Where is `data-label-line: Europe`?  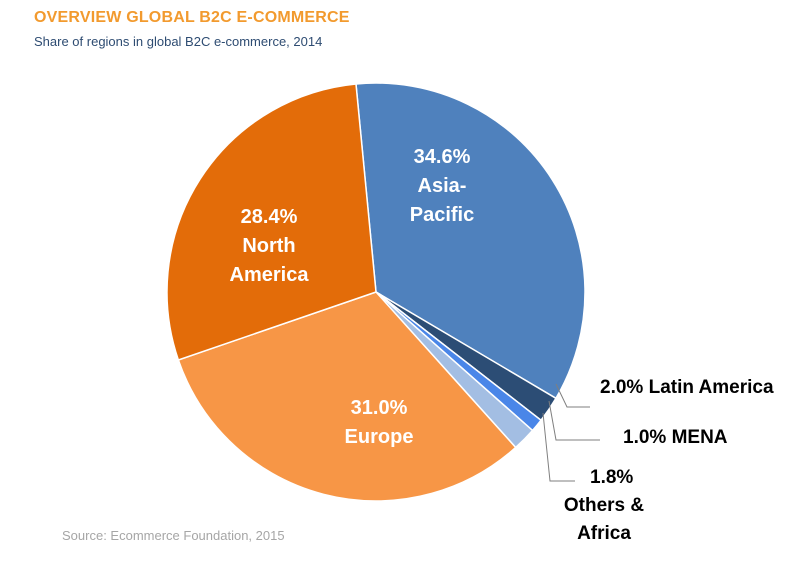 data-label-line: Europe is located at coordinates (379, 437).